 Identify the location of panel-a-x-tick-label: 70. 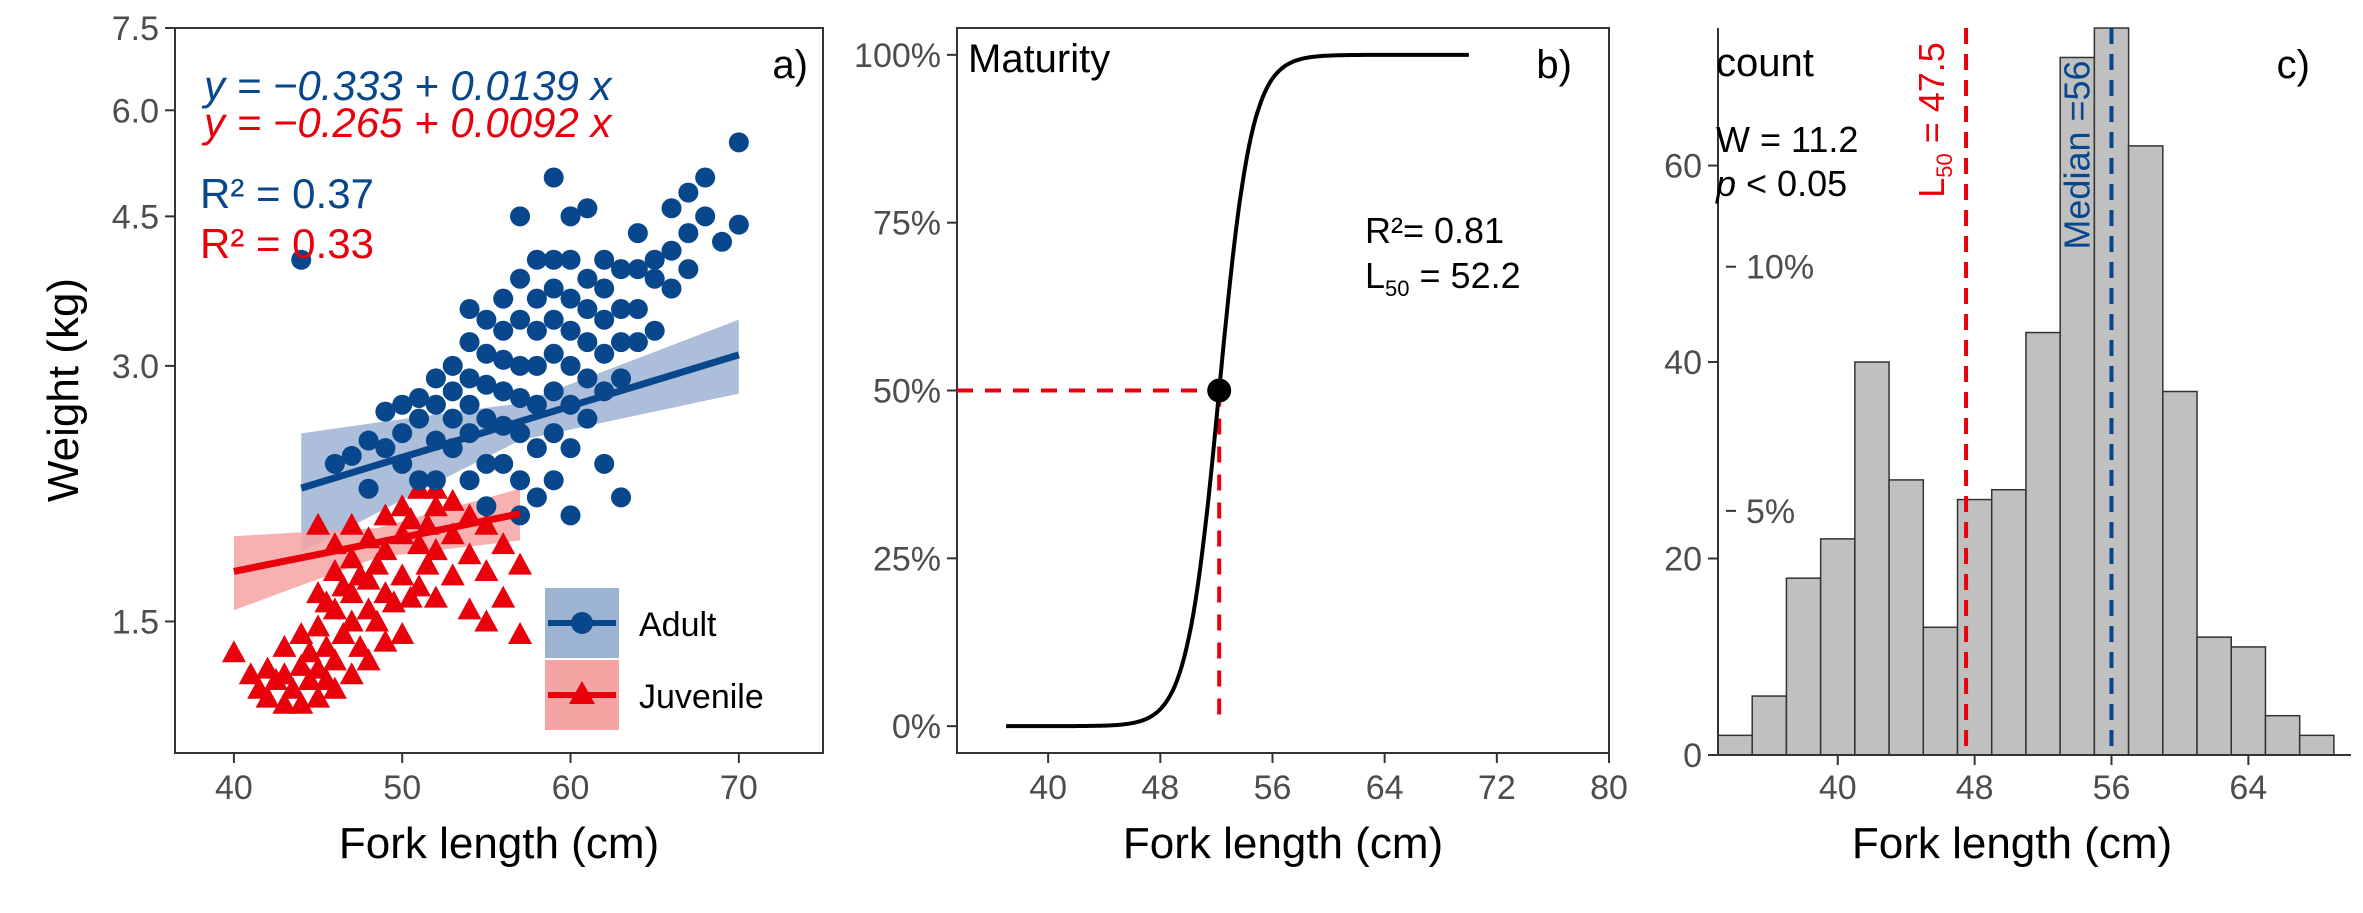
(739, 788).